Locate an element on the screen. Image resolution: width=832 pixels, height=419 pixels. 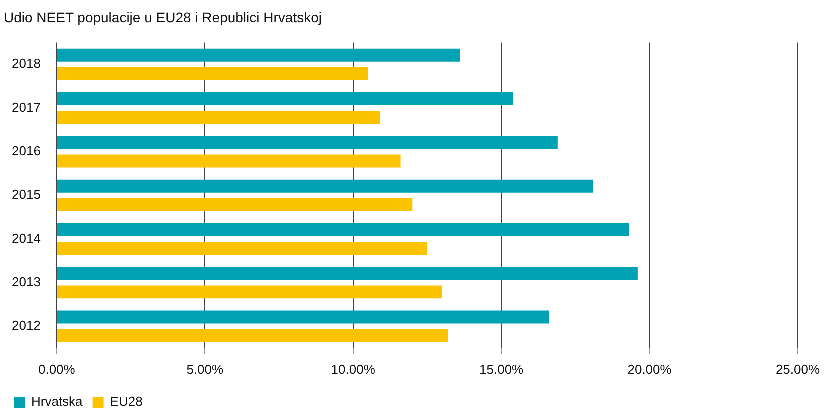
x-tick-label: 20.00% is located at coordinates (650, 369).